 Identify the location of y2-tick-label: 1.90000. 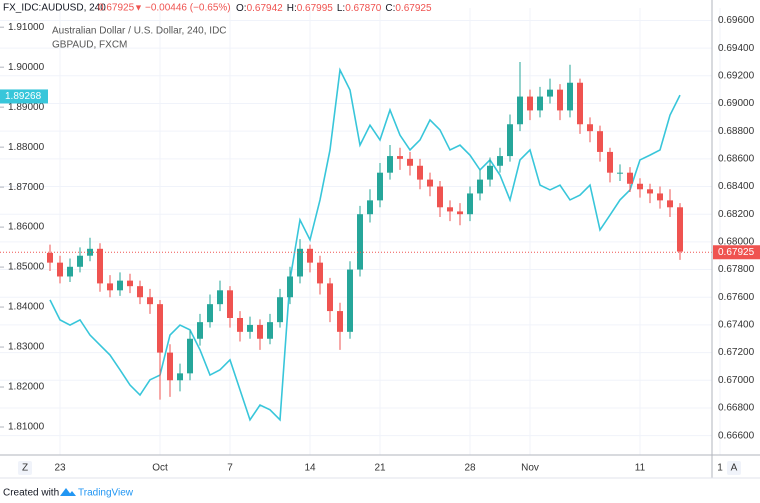
(26, 67).